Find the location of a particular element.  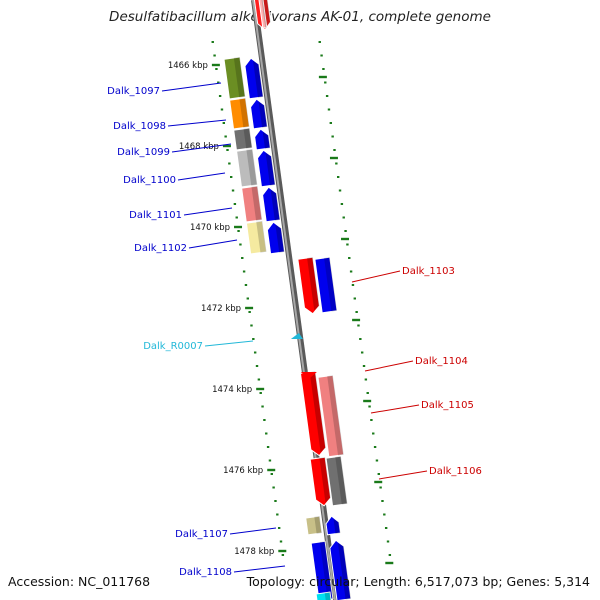

kbp-tick-label: 1474 kbp is located at coordinates (232, 390).